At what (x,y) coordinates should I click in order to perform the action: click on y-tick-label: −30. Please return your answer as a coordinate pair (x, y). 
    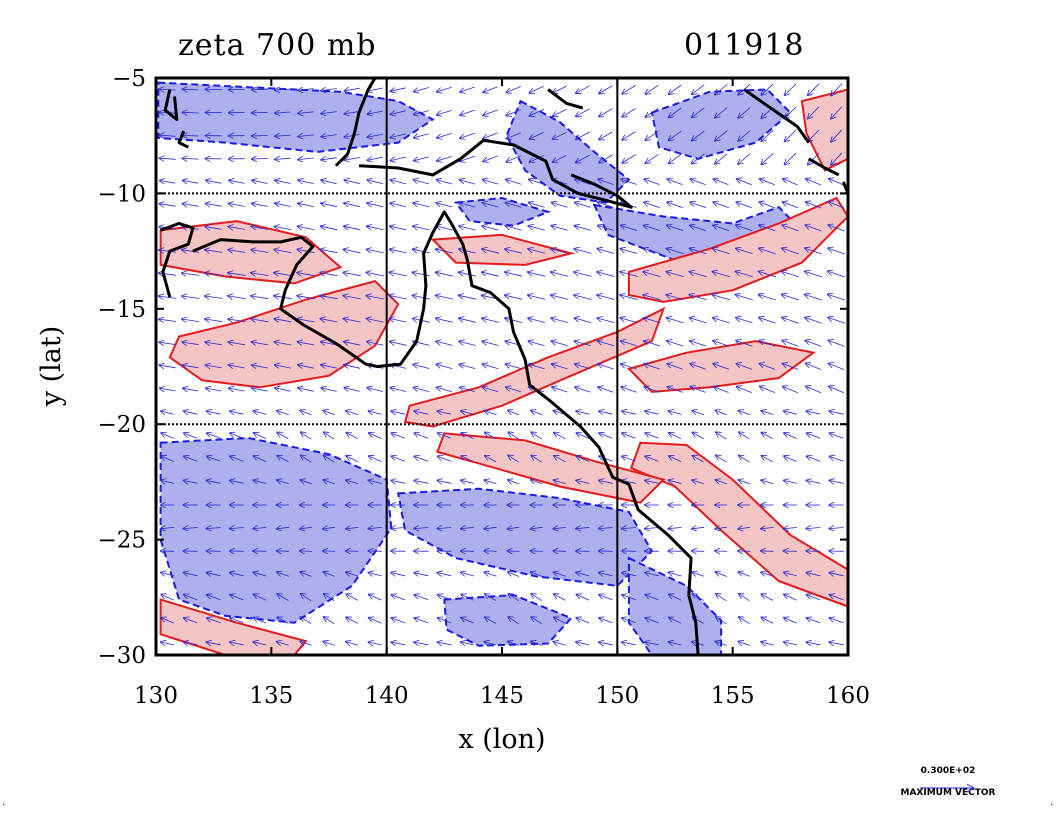
    Looking at the image, I should click on (121, 656).